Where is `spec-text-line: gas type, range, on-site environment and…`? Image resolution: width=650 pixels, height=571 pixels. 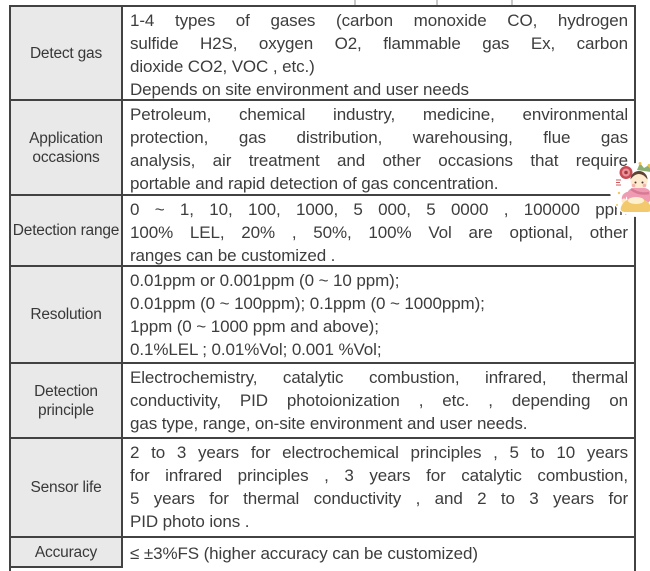
spec-text-line: gas type, range, on-site environment and… is located at coordinates (329, 423).